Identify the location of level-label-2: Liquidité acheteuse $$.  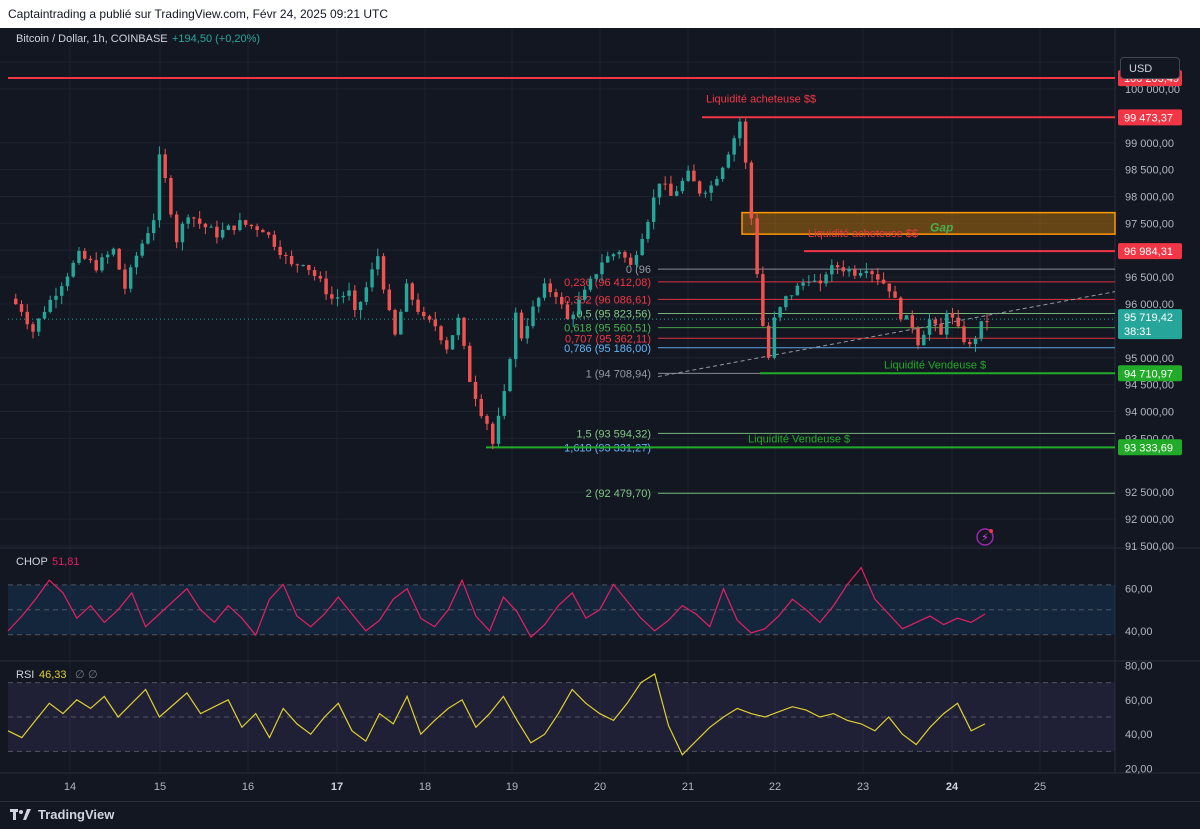
(863, 234).